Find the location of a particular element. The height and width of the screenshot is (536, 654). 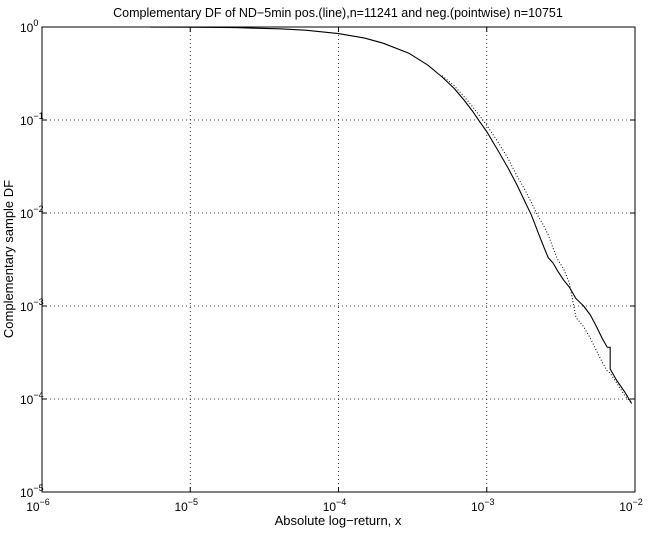

x-tick-label: 10⁻² is located at coordinates (631, 505).